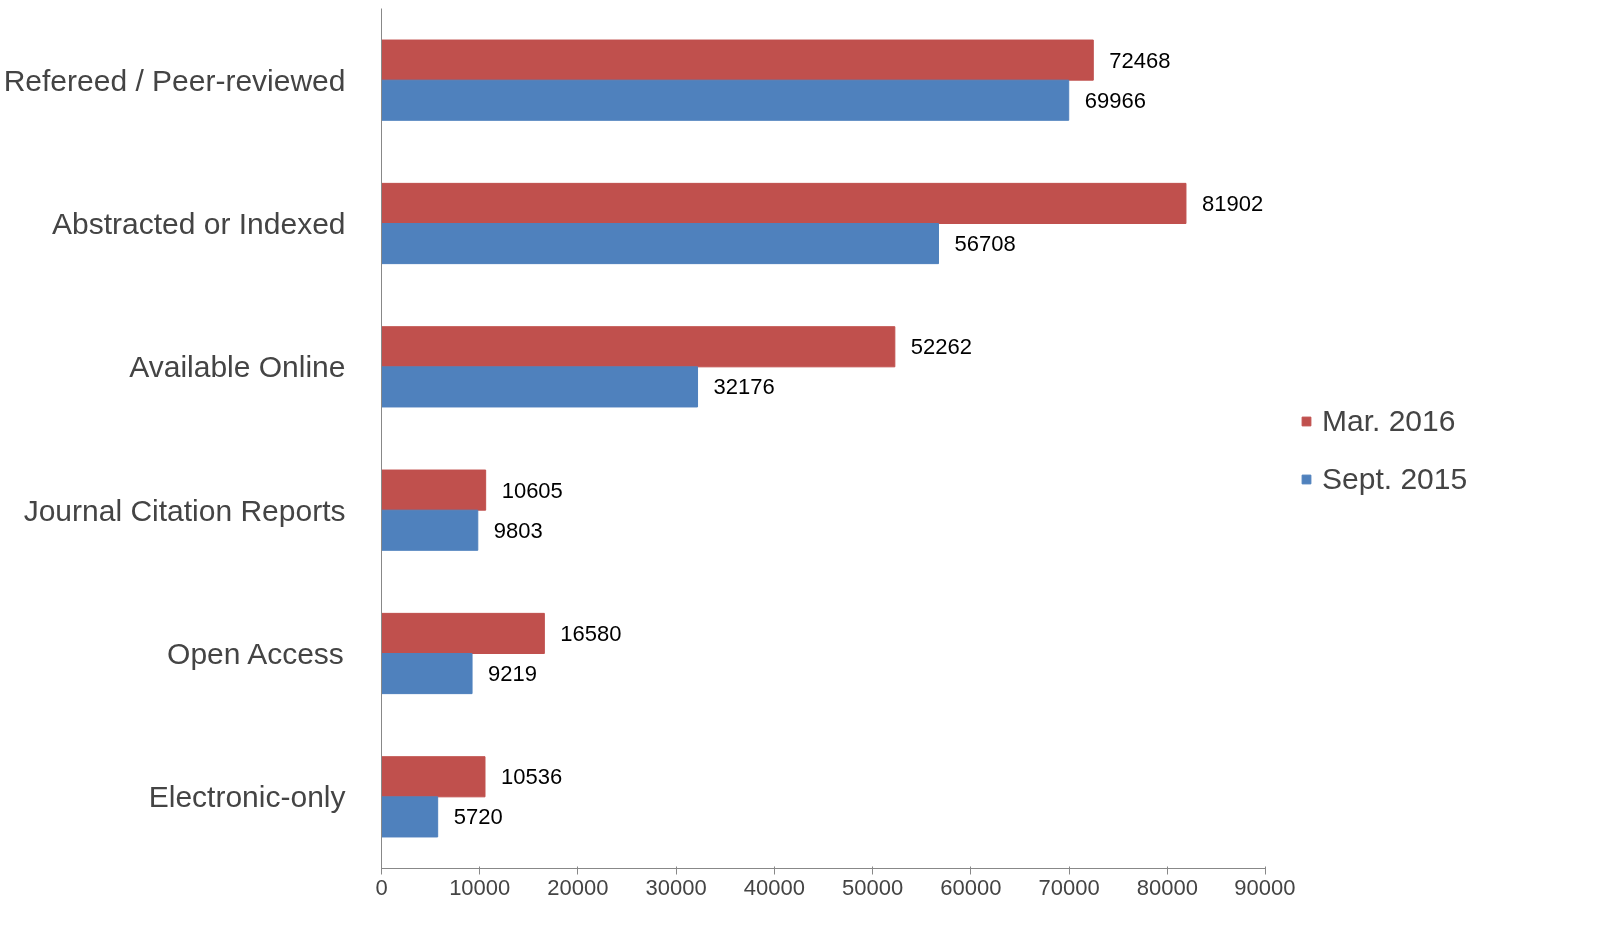 The width and height of the screenshot is (1614, 937). What do you see at coordinates (1140, 60) in the screenshot?
I see `data-label: 72468` at bounding box center [1140, 60].